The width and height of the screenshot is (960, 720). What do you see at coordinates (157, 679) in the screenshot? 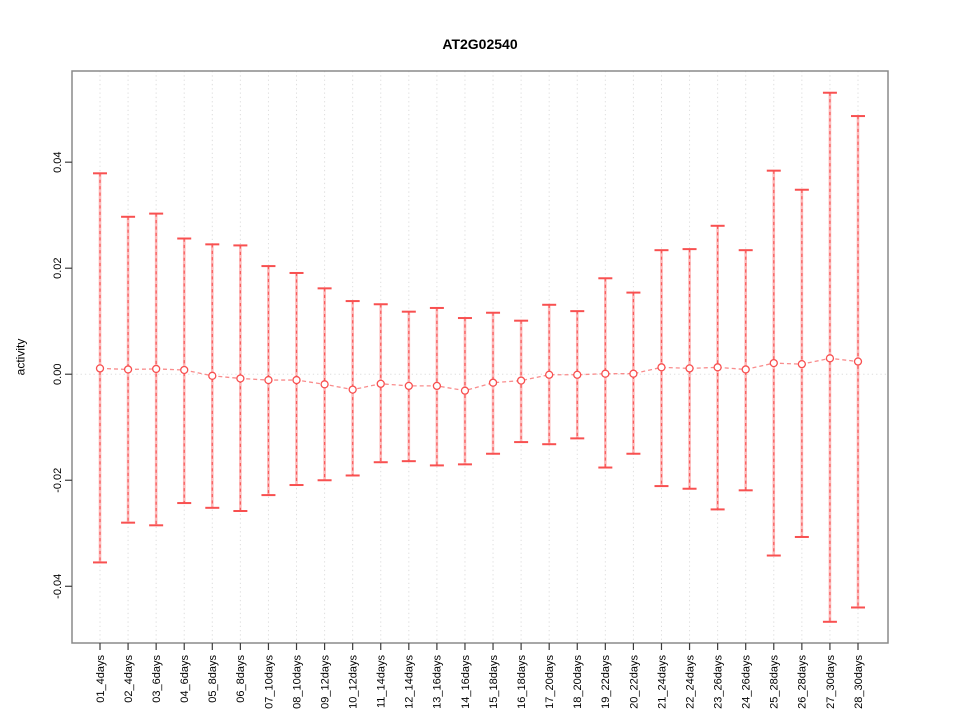
I see `x-tick-label: 03_6days` at bounding box center [157, 679].